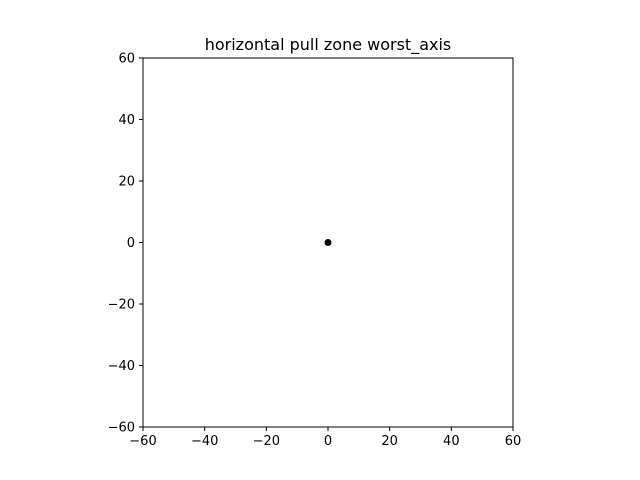 The height and width of the screenshot is (480, 640). Describe the element at coordinates (126, 182) in the screenshot. I see `y-tick-label: 20` at that location.